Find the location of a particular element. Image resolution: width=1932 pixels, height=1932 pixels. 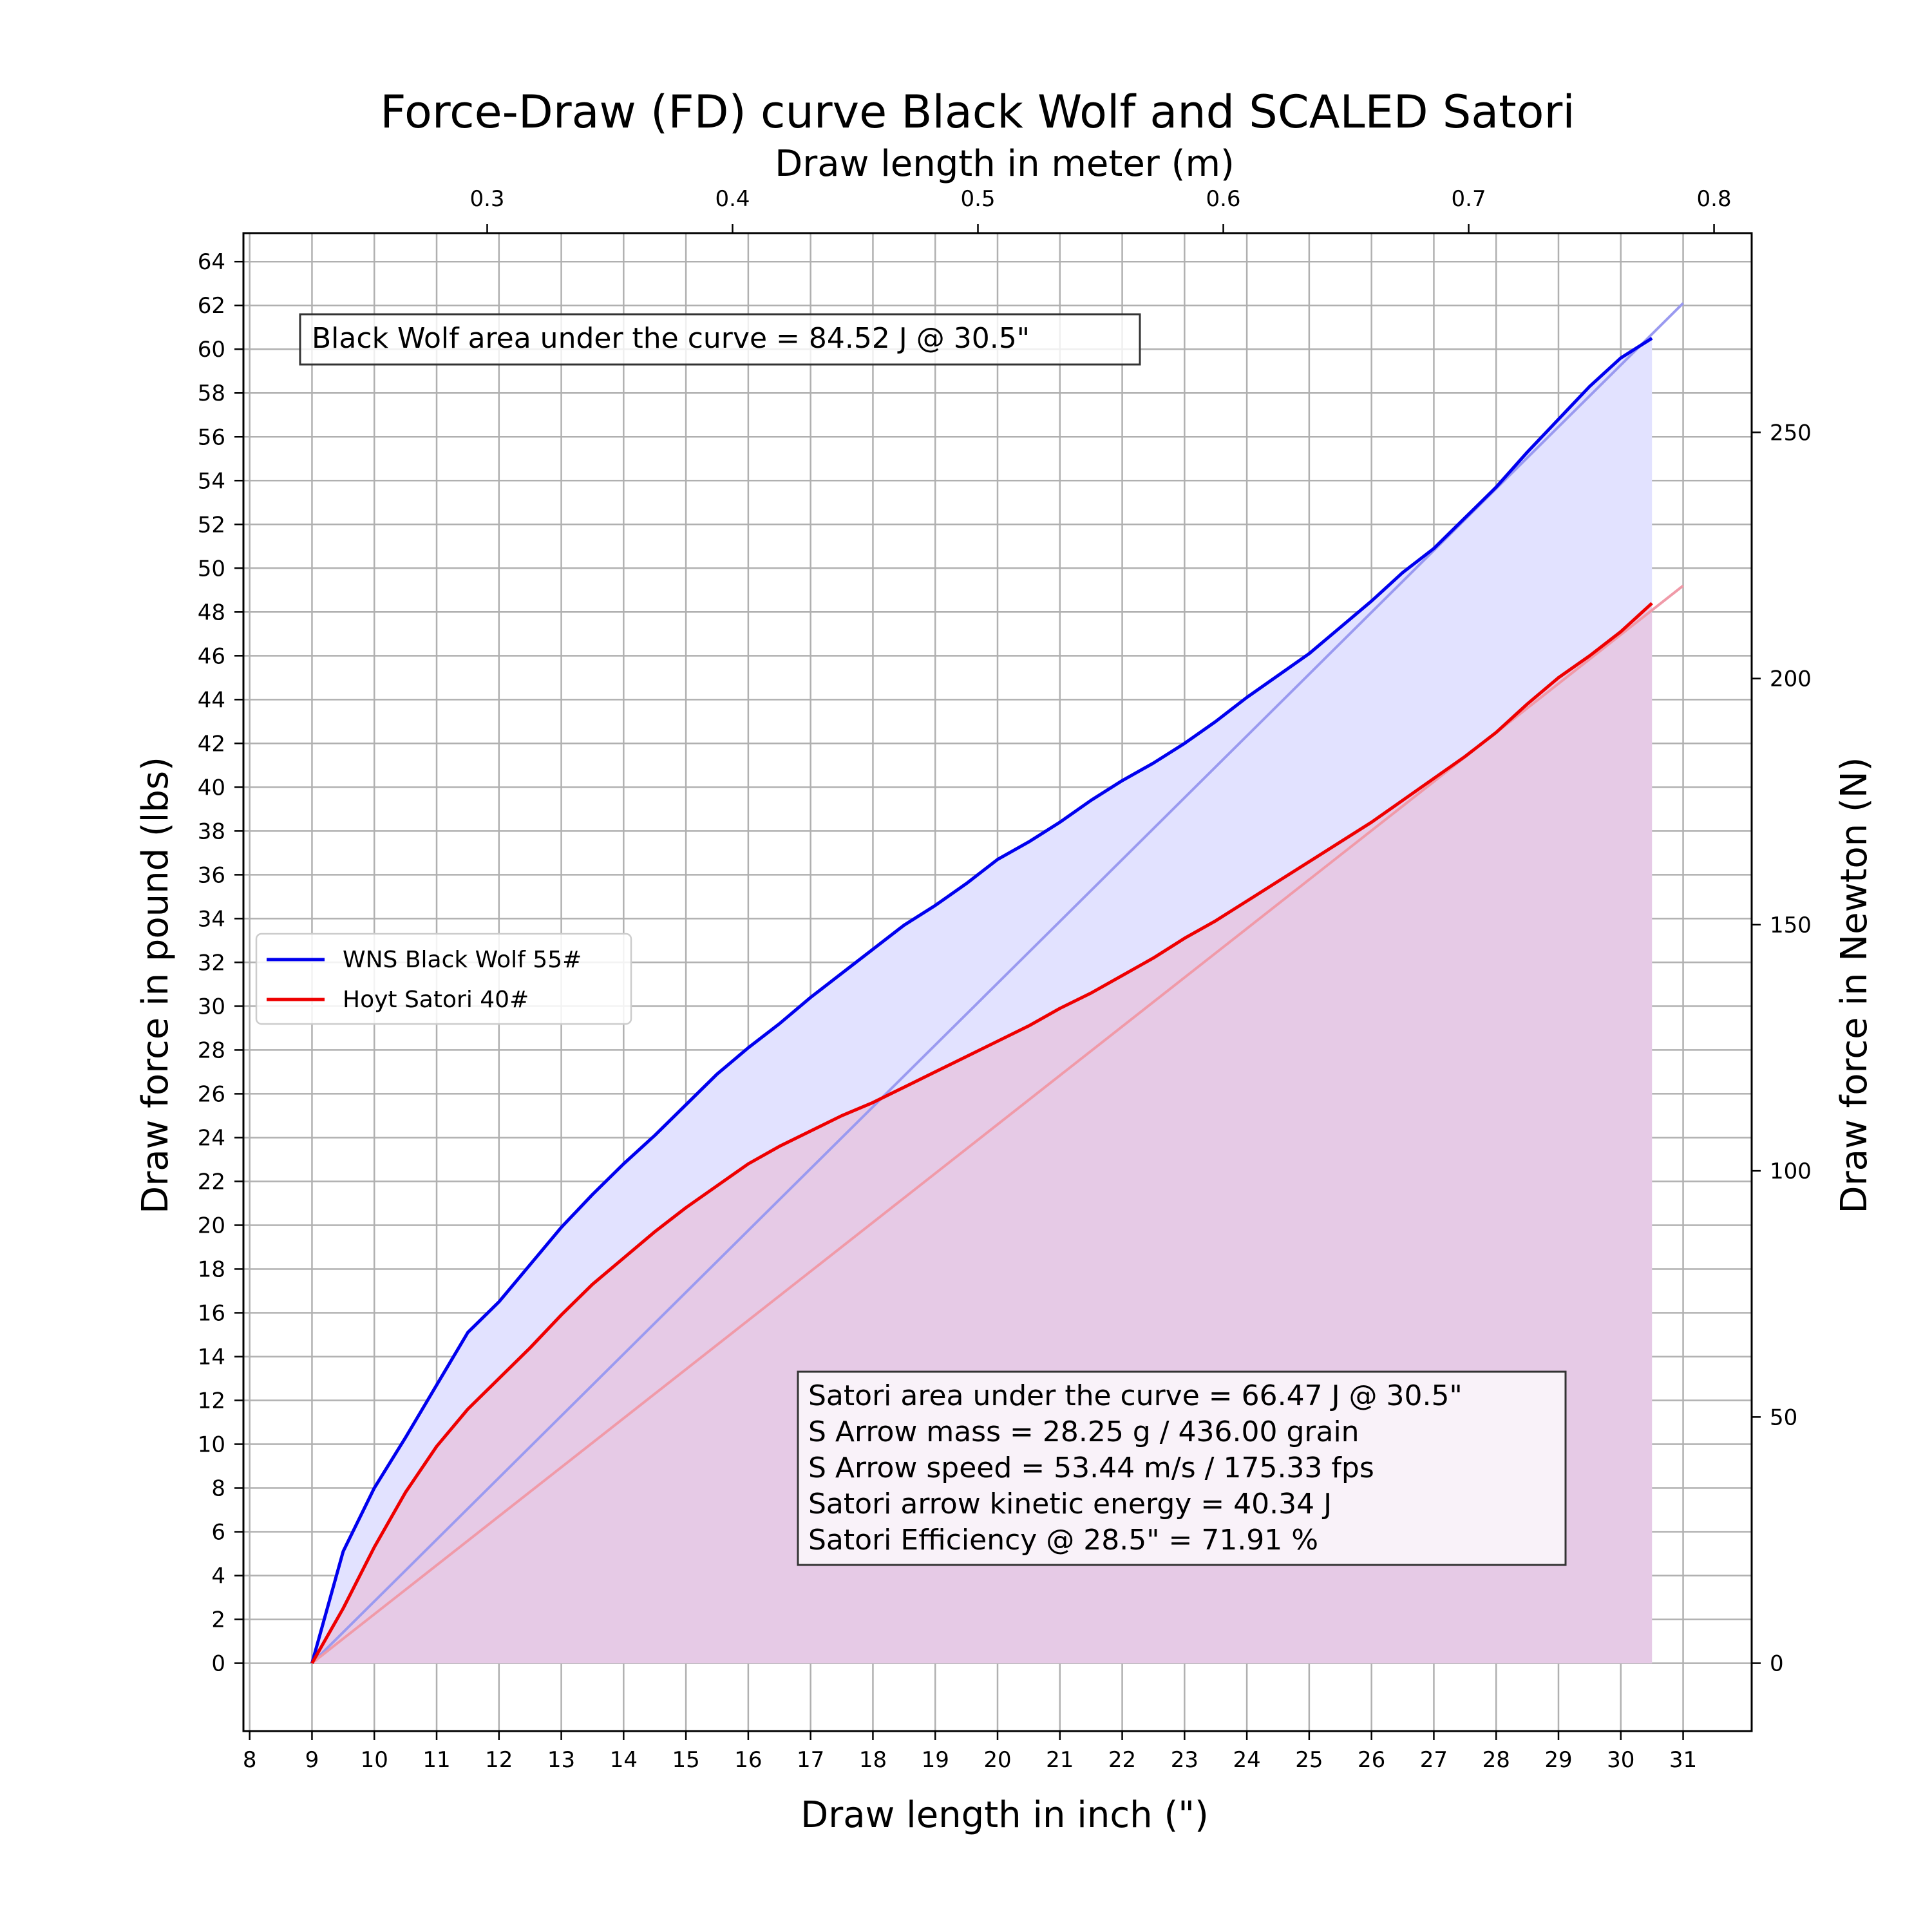

y-tick-label: 26 is located at coordinates (211, 1094).